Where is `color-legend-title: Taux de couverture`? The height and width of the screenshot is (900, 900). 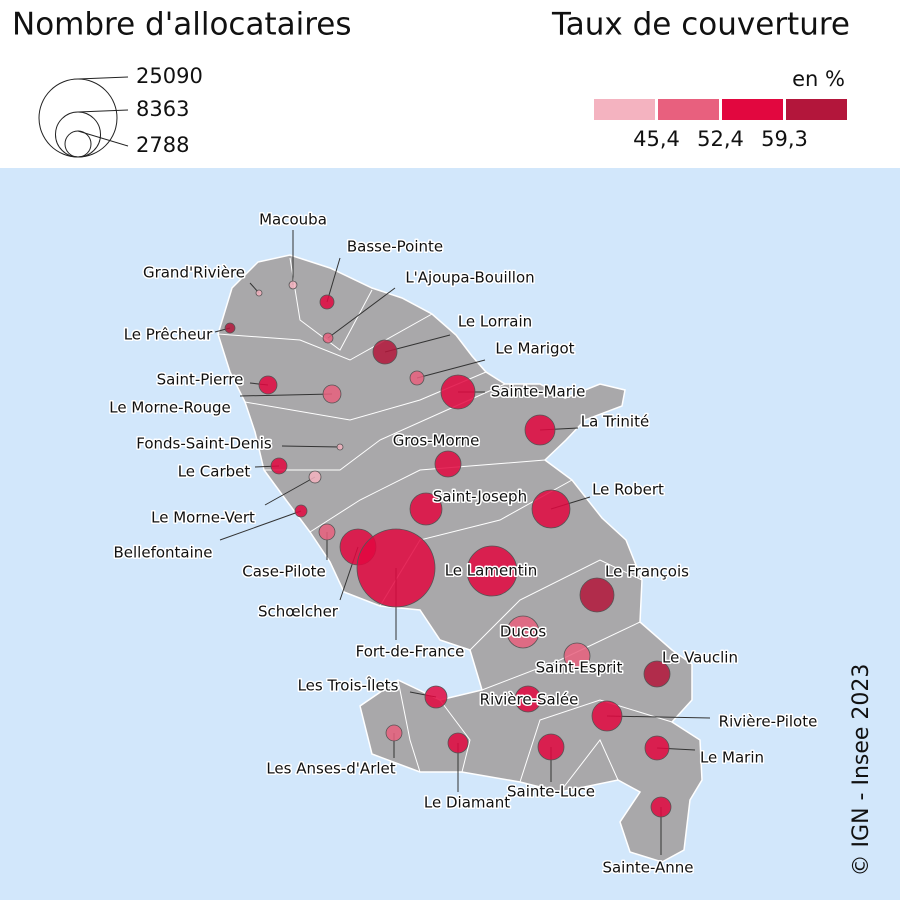
color-legend-title: Taux de couverture is located at coordinates (700, 25).